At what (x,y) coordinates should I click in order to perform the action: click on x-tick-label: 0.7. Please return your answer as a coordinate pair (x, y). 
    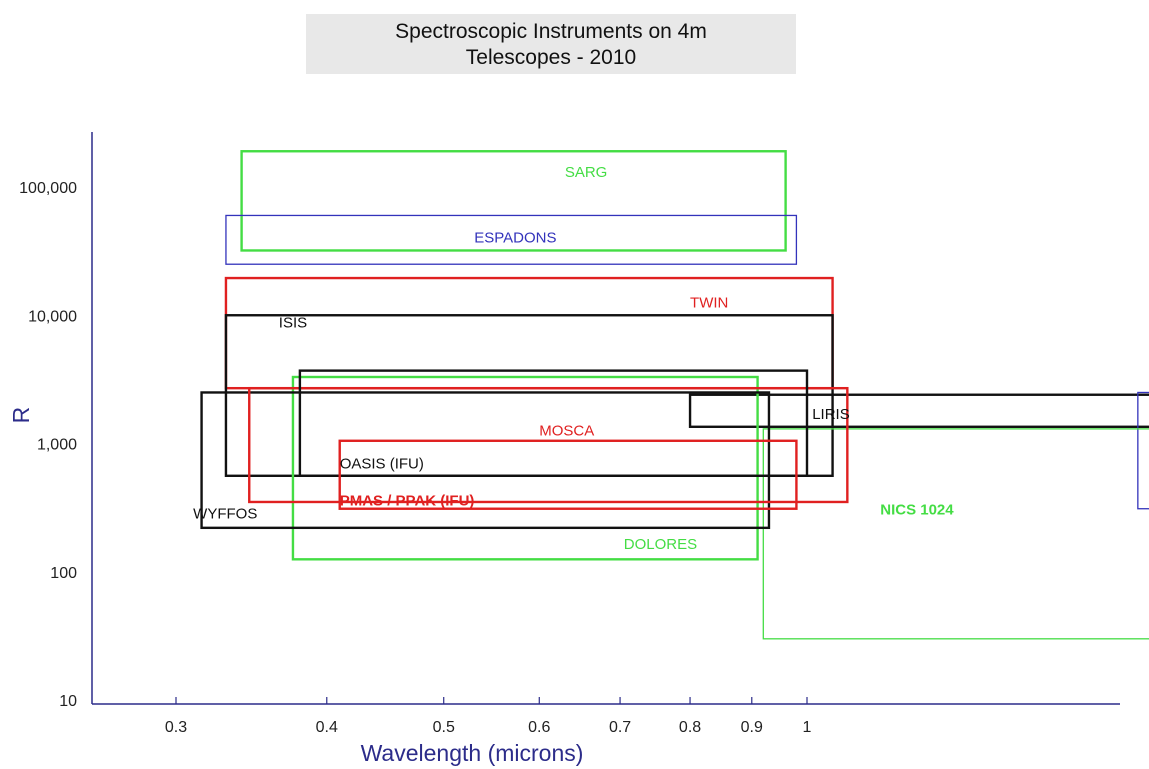
    Looking at the image, I should click on (620, 727).